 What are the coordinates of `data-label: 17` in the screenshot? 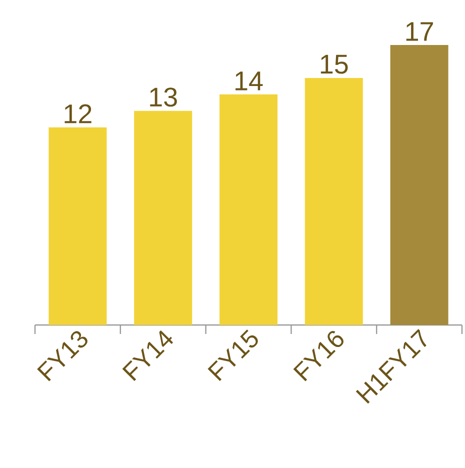 It's located at (419, 31).